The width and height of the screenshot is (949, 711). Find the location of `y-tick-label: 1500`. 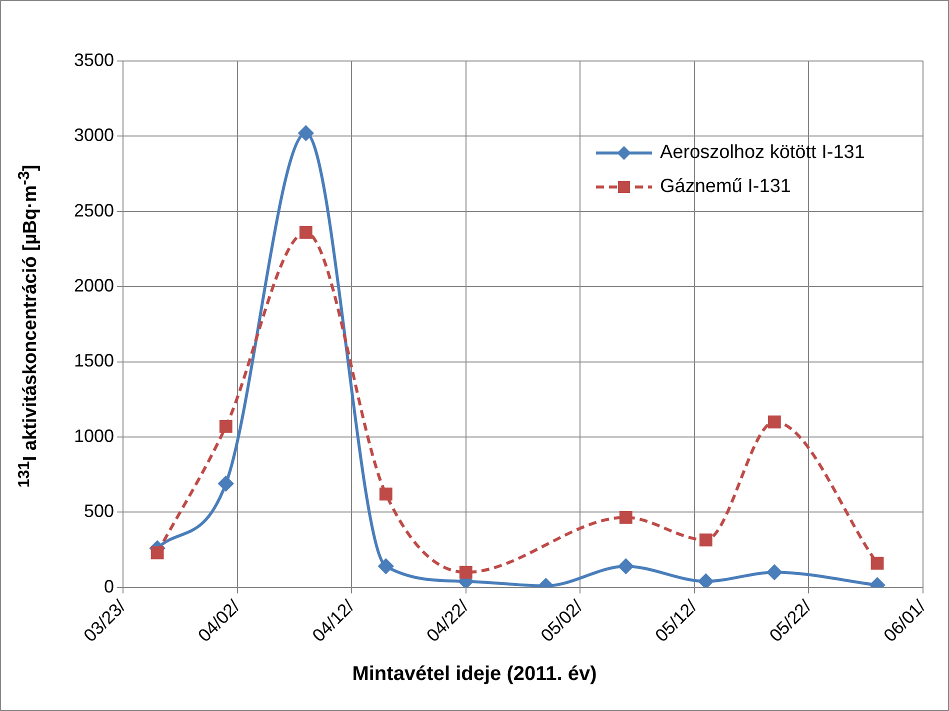

y-tick-label: 1500 is located at coordinates (94, 360).